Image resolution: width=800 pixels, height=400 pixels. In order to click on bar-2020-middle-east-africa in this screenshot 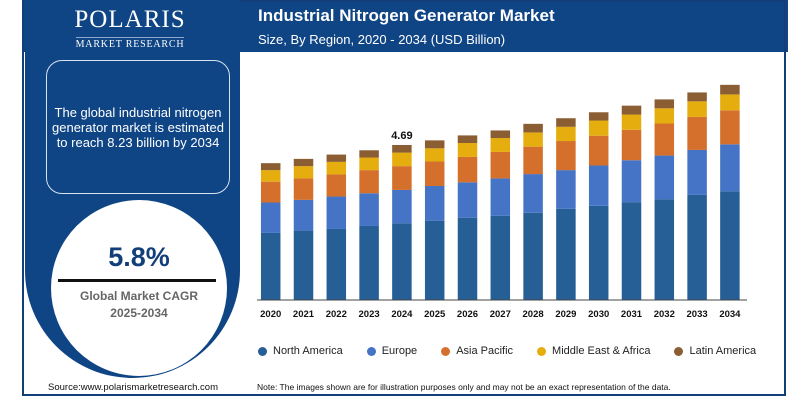, I will do `click(270, 176)`.